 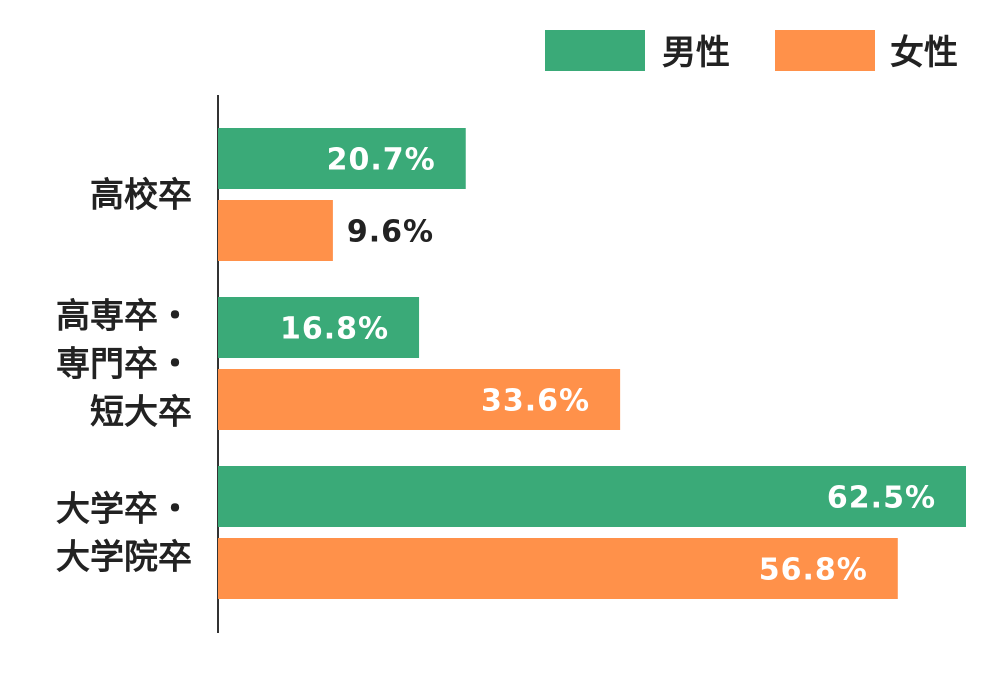 I want to click on data-label-male-1: 16.8%, so click(x=334, y=328).